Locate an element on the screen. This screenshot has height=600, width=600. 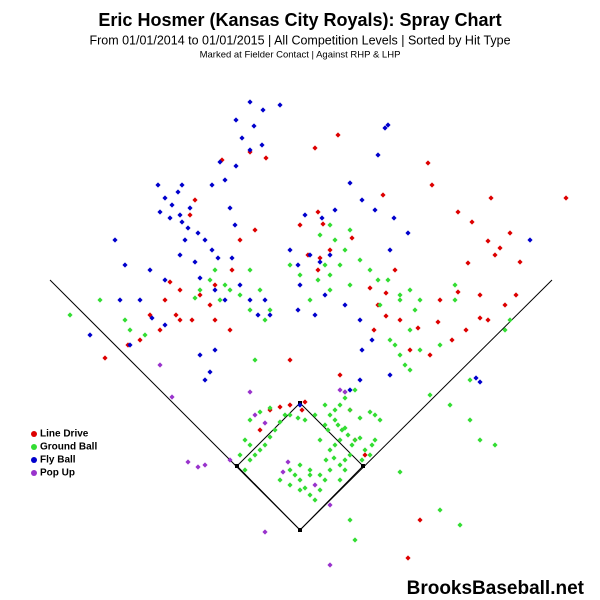
watermark: BrooksBaseball.net is located at coordinates (496, 588).